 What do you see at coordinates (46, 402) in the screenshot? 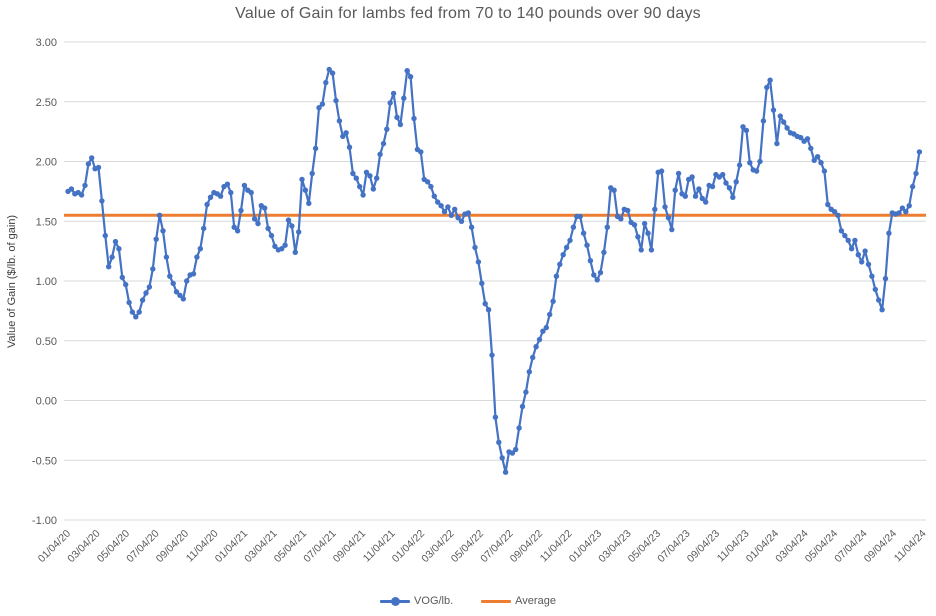
I see `y-tick-label: 0.00` at bounding box center [46, 402].